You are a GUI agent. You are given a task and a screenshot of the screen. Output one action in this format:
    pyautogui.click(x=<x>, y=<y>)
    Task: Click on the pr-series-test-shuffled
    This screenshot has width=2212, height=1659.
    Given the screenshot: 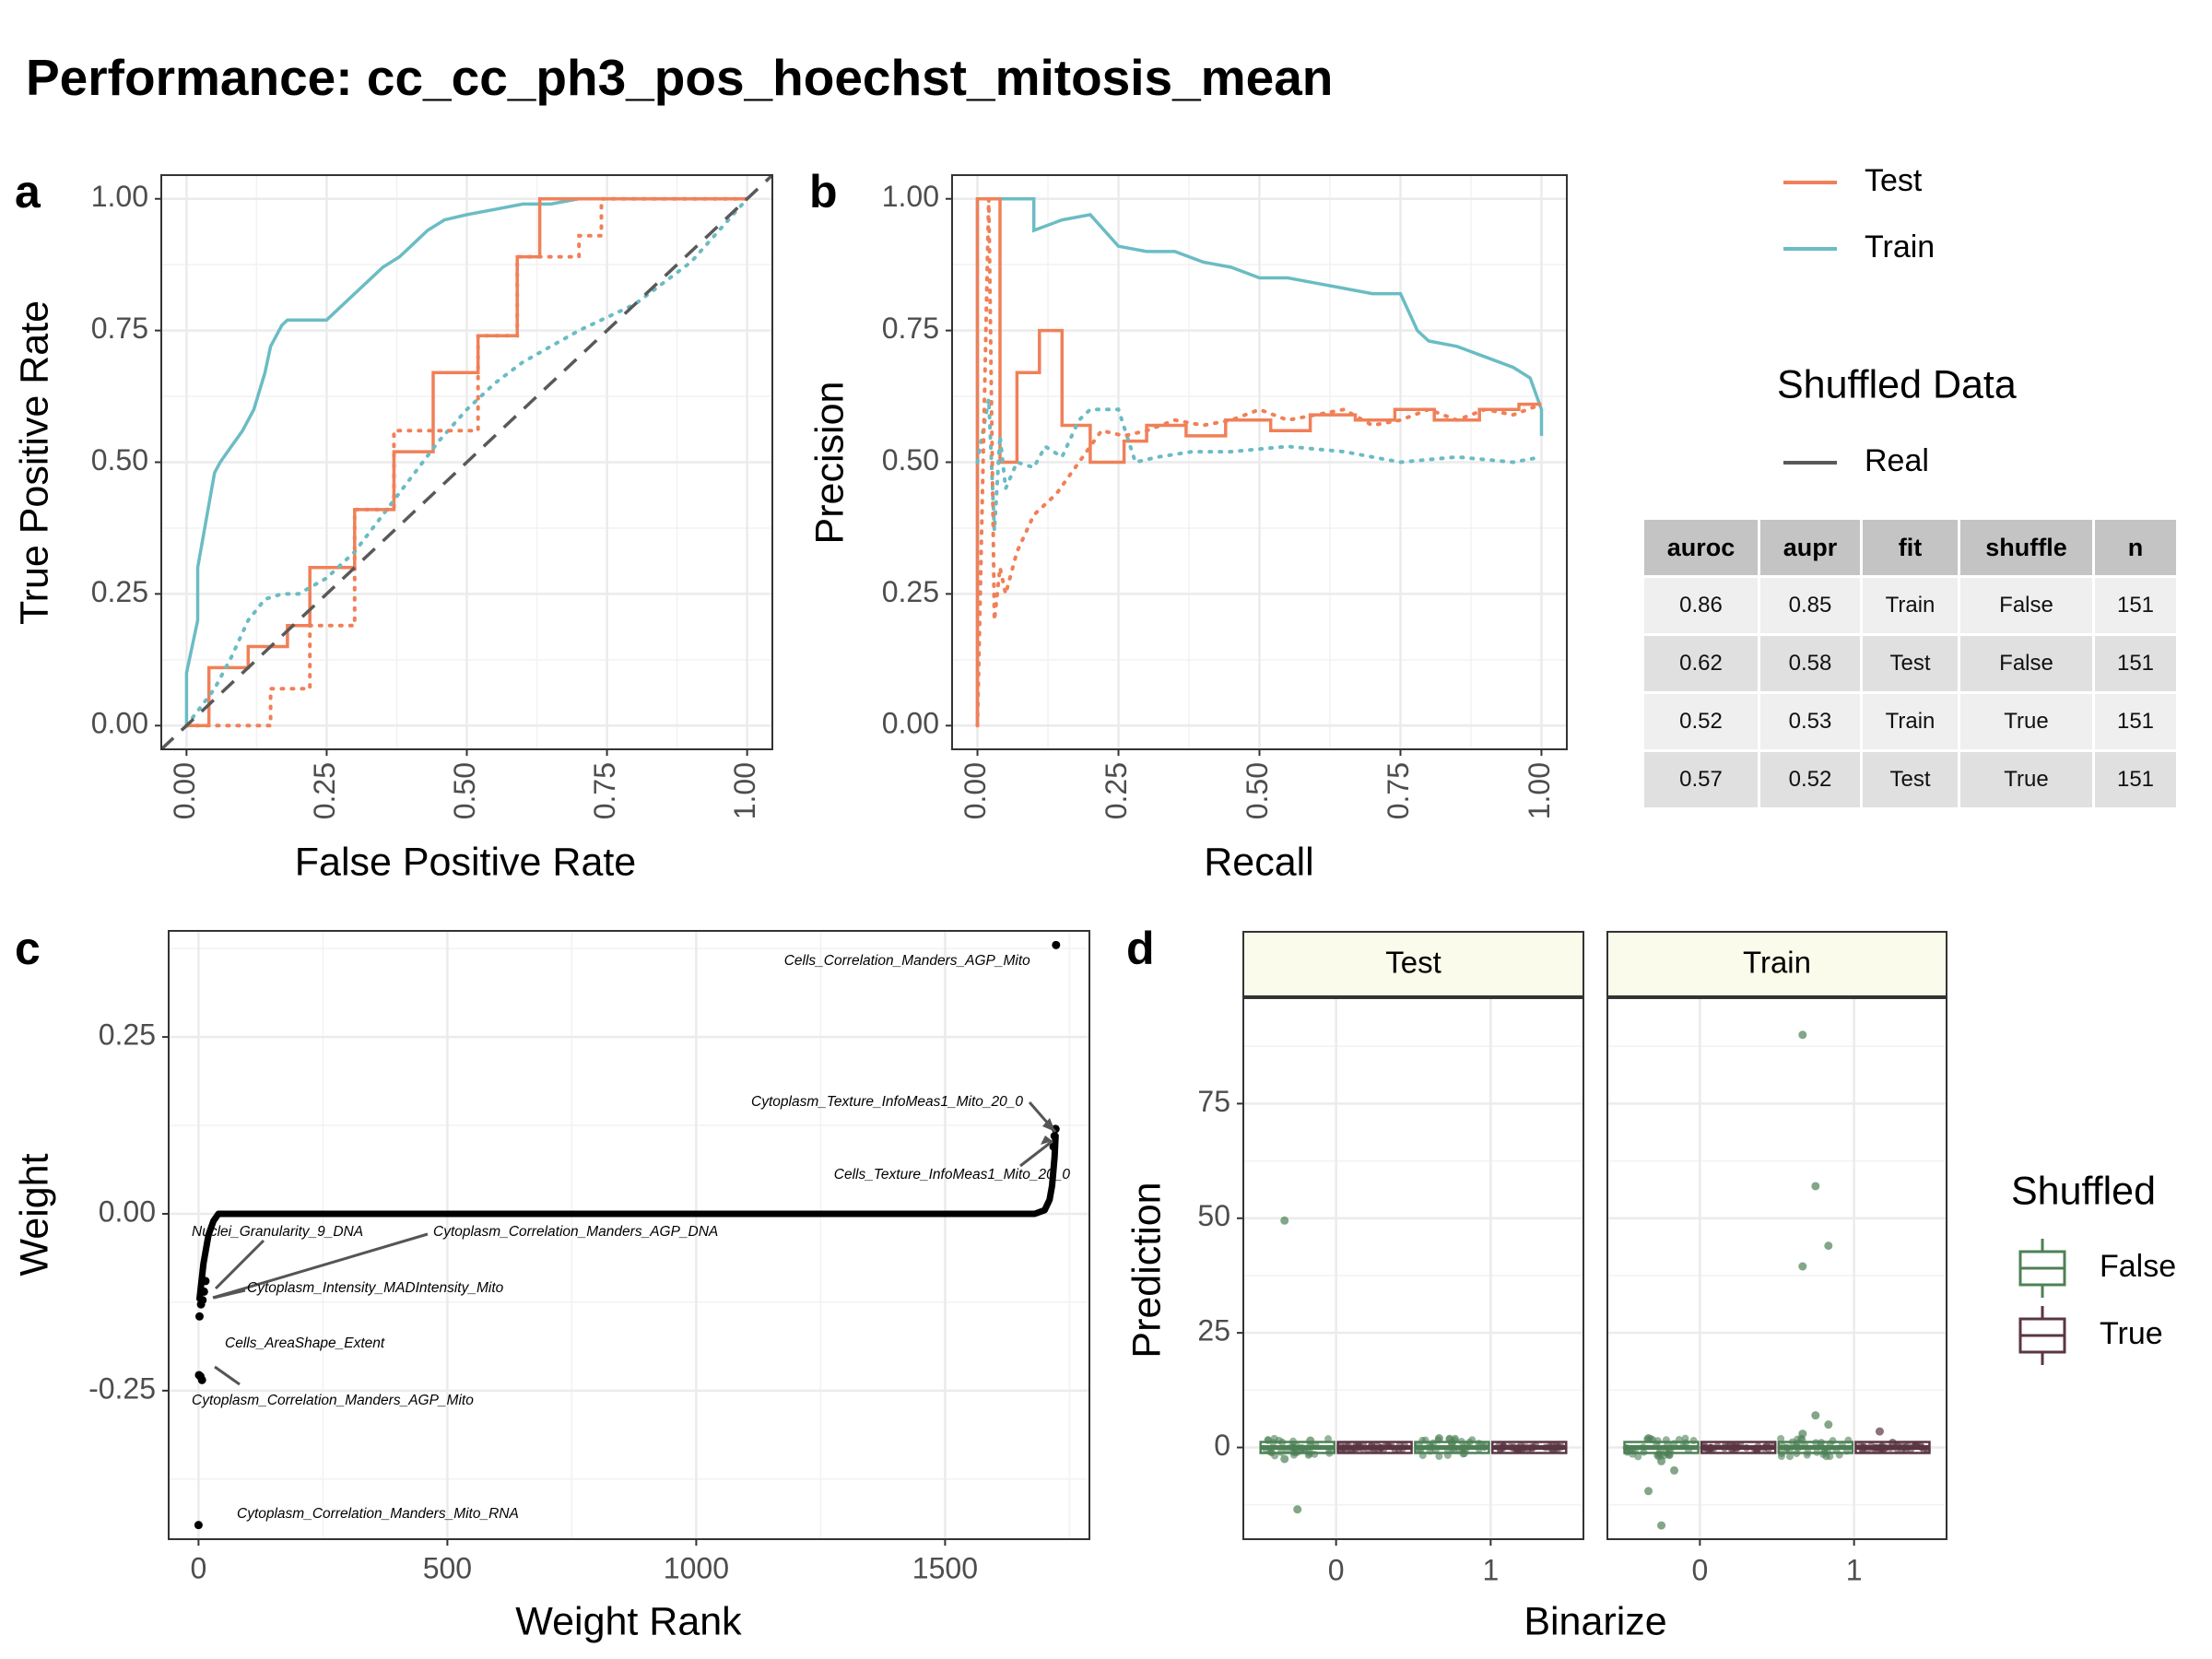 What is the action you would take?
    pyautogui.click(x=1259, y=463)
    